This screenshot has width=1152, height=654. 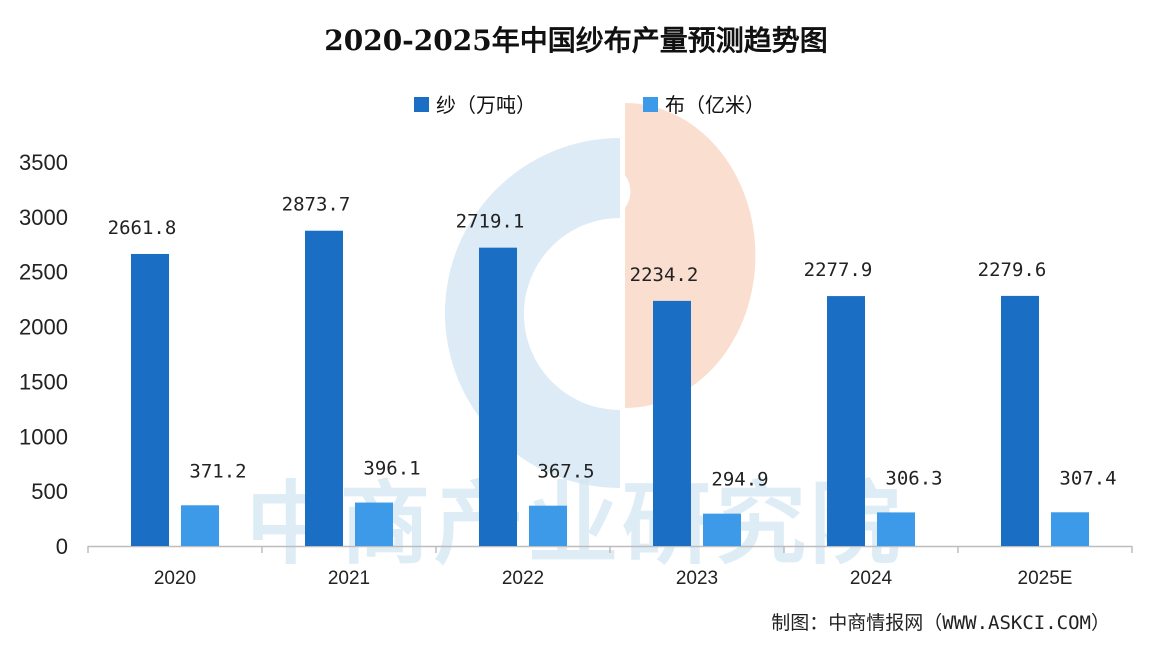 I want to click on bar-yarn-2024, so click(x=846, y=421).